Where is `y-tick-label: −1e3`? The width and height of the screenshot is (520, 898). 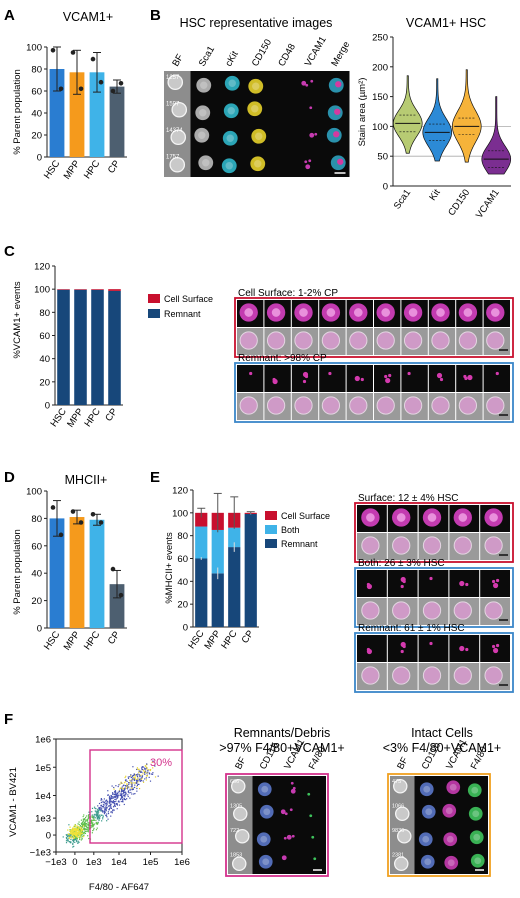 y-tick-label: −1e3 is located at coordinates (40, 853).